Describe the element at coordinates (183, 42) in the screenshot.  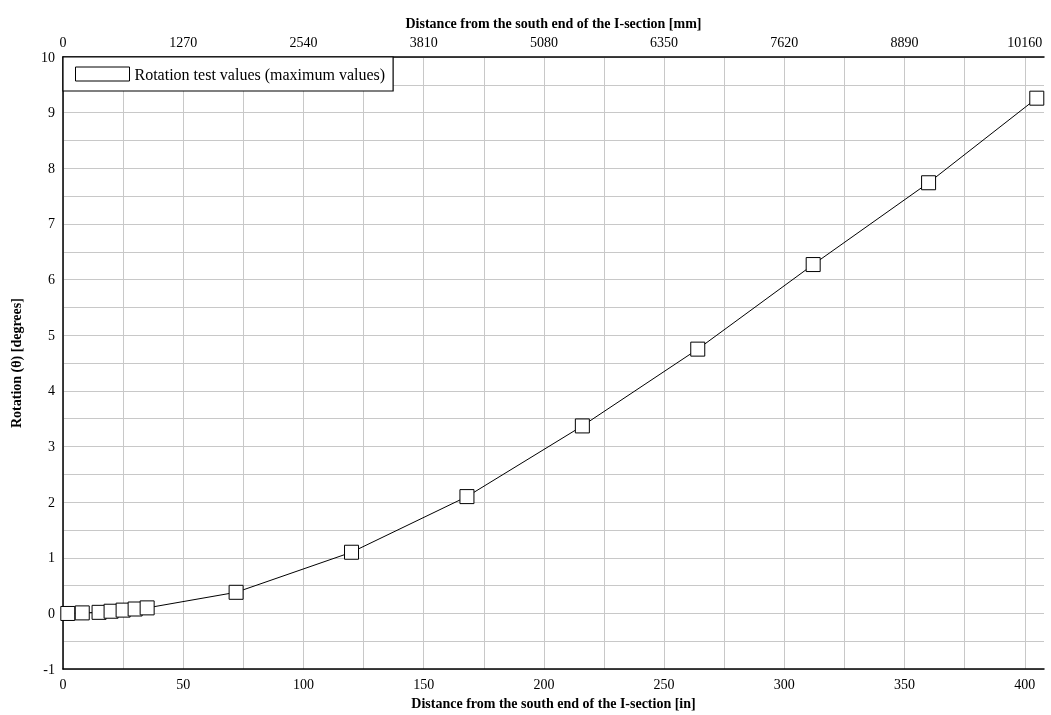
I see `x2-tick-label: 1270` at that location.